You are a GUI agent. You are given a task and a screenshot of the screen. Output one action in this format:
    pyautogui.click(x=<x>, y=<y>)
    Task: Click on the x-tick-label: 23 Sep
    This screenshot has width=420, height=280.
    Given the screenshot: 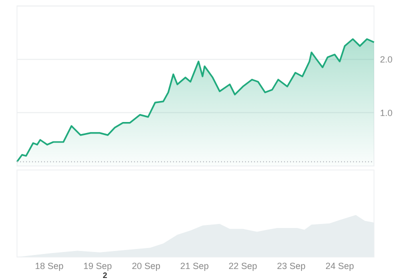 What is the action you would take?
    pyautogui.click(x=291, y=266)
    